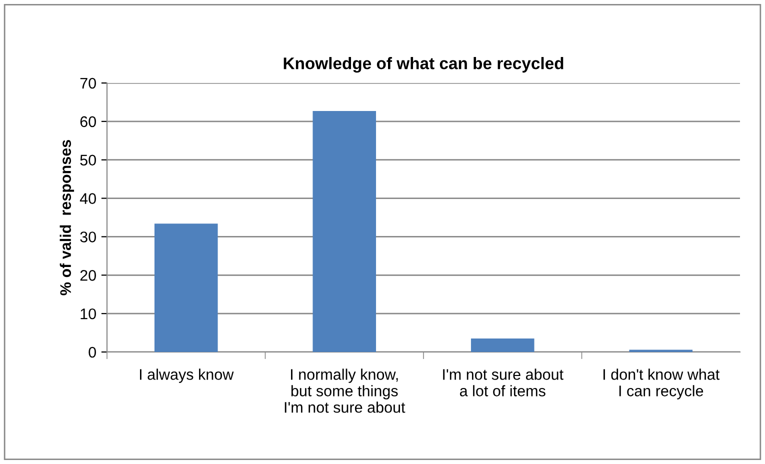 This screenshot has width=765, height=464. What do you see at coordinates (503, 382) in the screenshot?
I see `x-tick-label: I'm not sure about a lot of items` at bounding box center [503, 382].